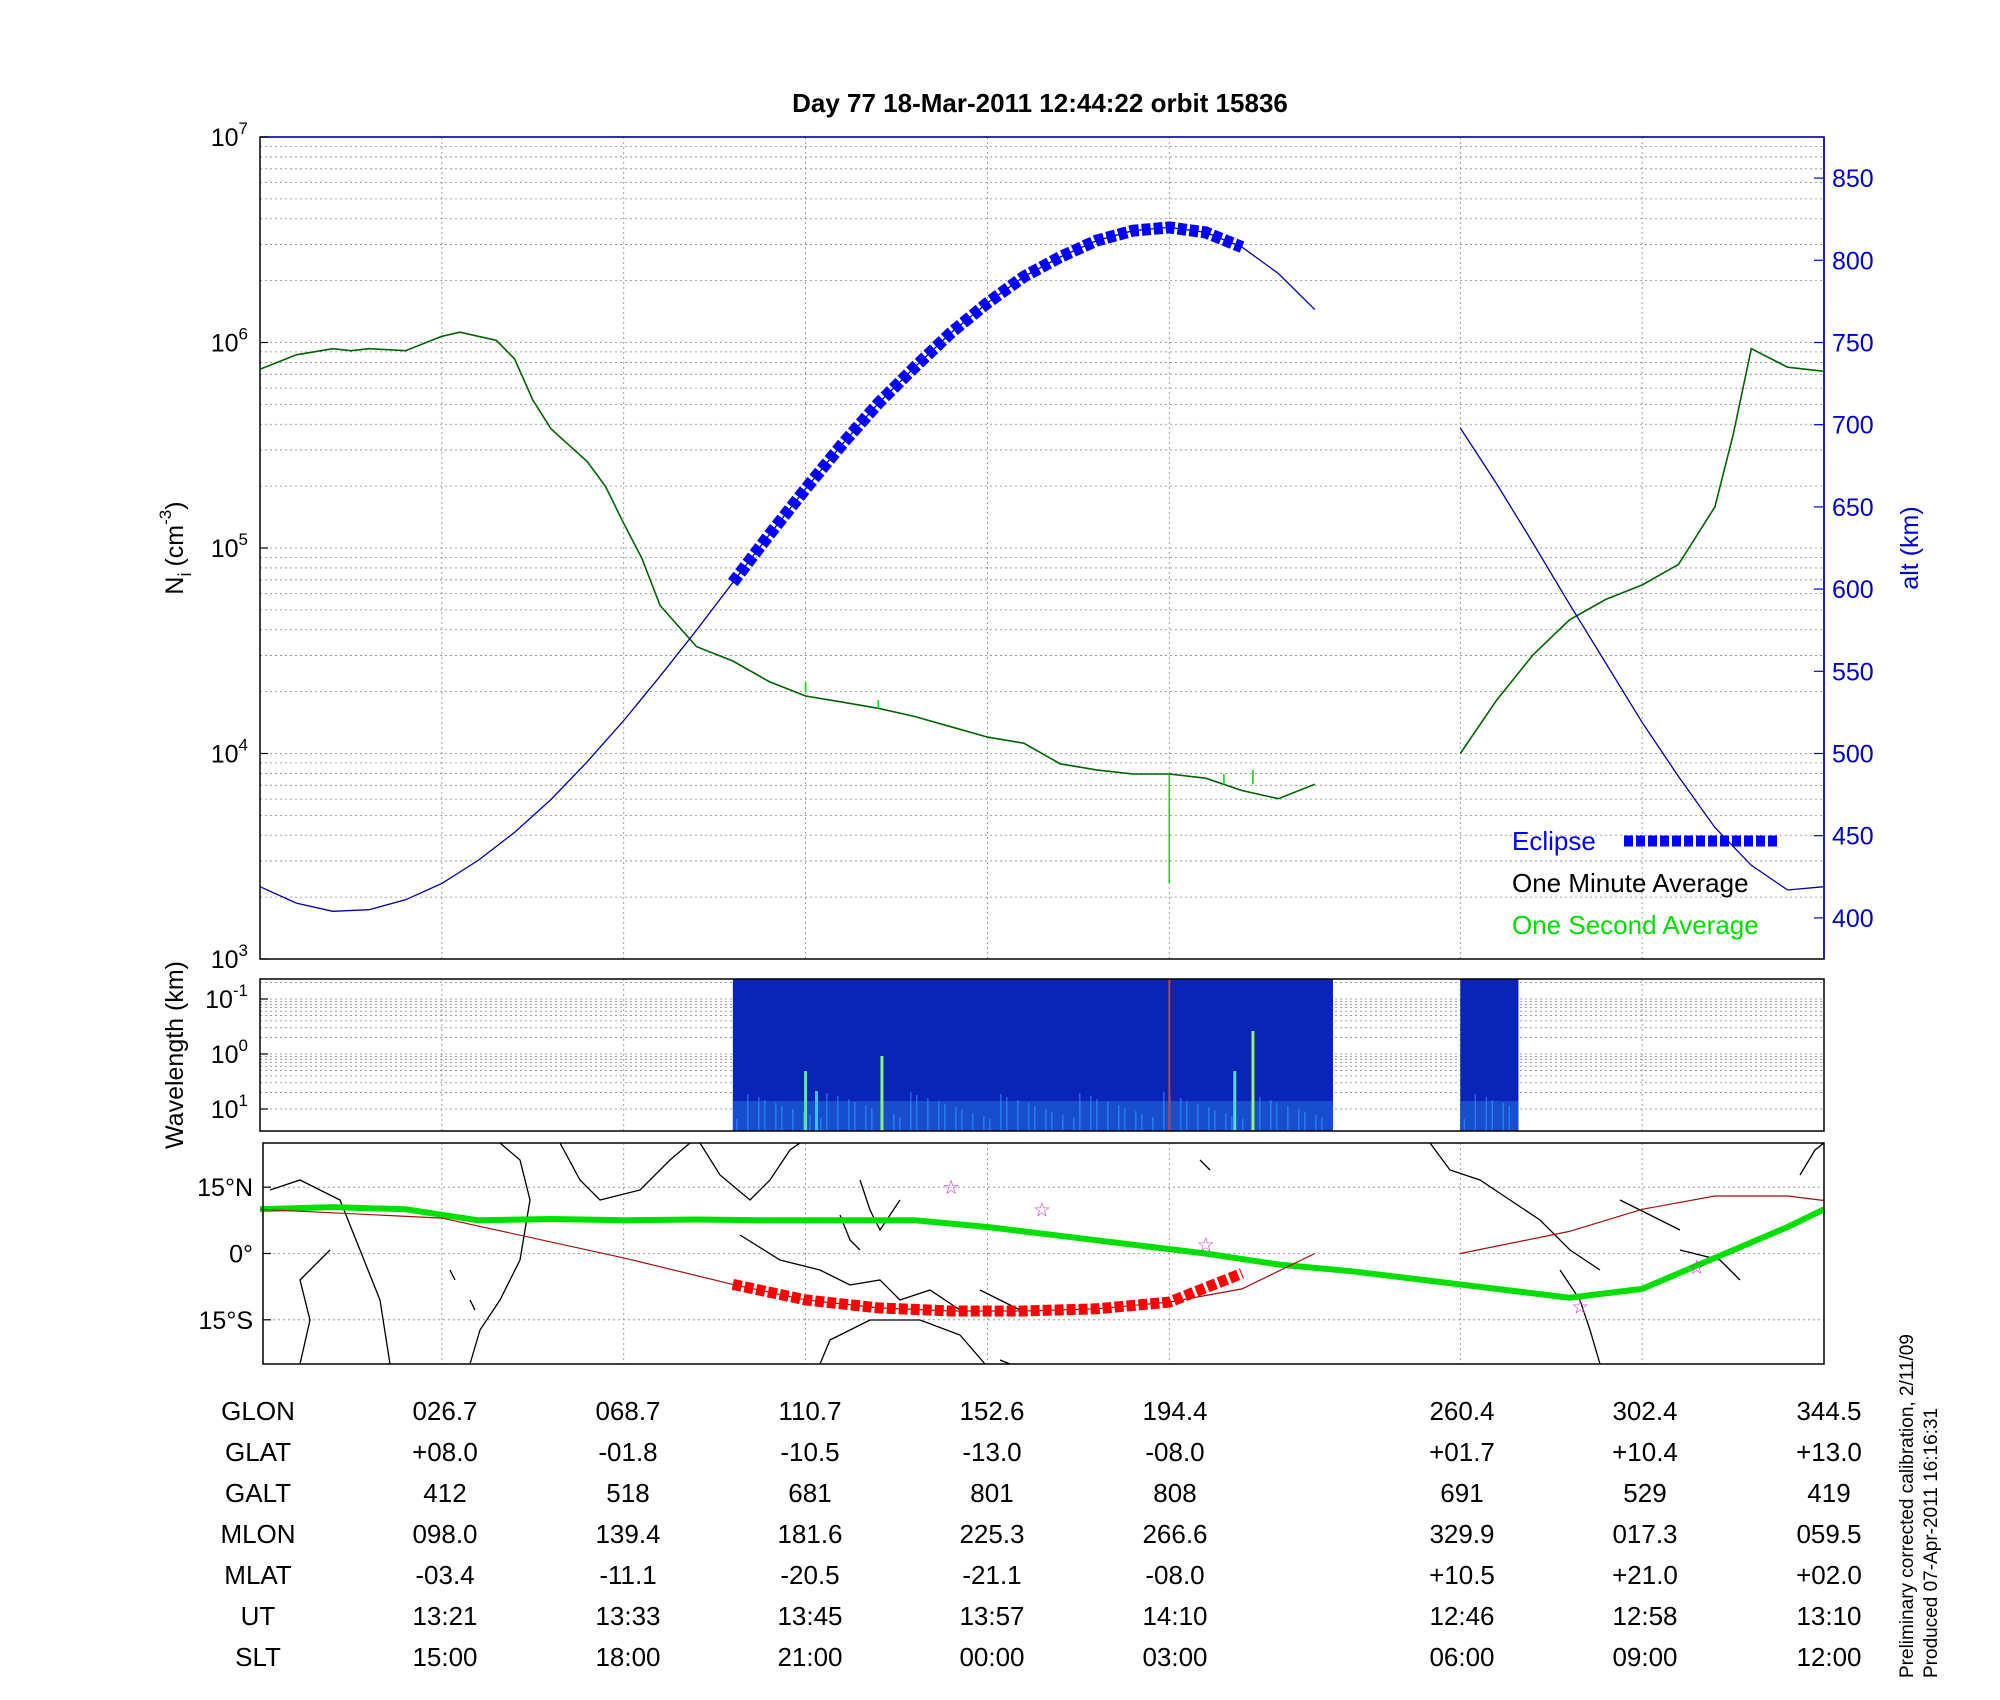  What do you see at coordinates (229, 752) in the screenshot?
I see `y-tick-label: 10⁴` at bounding box center [229, 752].